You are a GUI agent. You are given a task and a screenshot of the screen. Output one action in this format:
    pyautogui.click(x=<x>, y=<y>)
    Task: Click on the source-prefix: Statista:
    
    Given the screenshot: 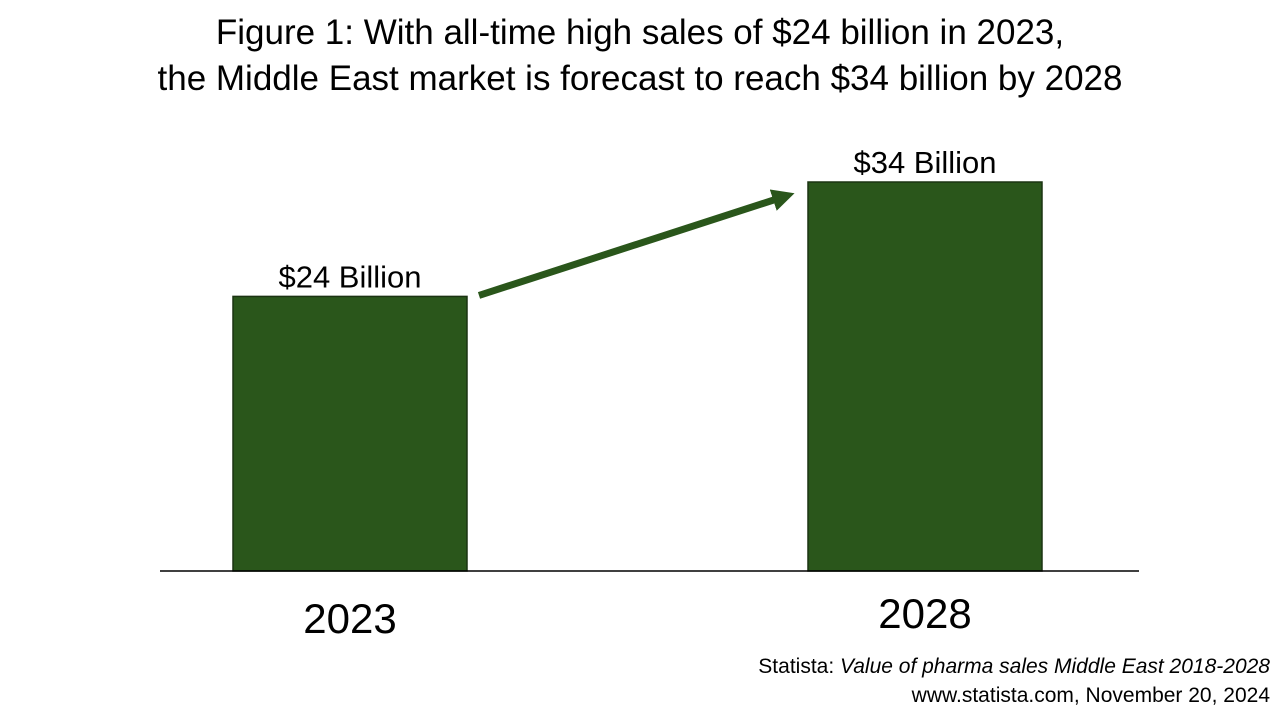 What is the action you would take?
    pyautogui.click(x=799, y=666)
    